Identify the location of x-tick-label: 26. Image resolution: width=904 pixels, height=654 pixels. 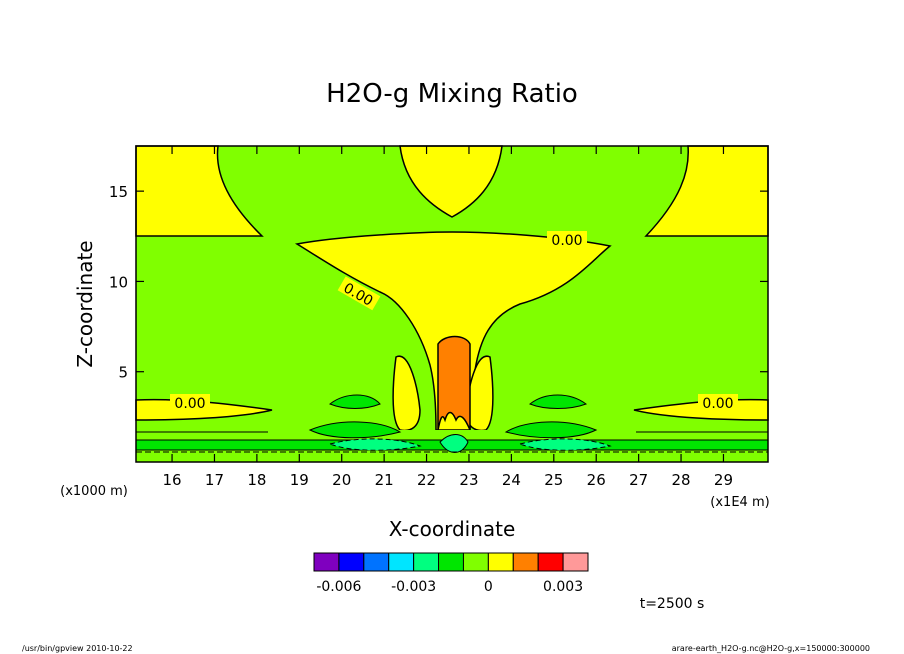
(596, 480).